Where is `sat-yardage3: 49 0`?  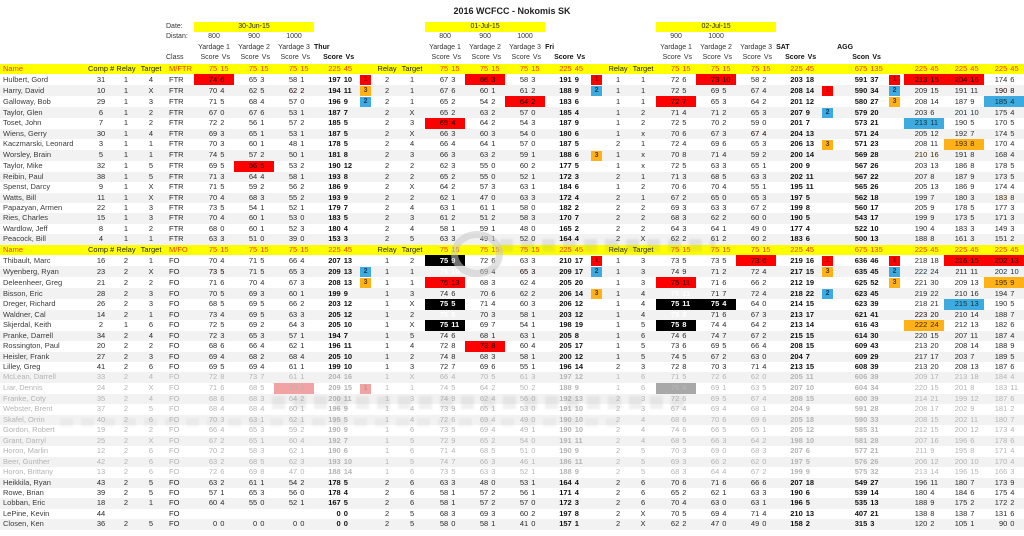 sat-yardage3: 49 0 is located at coordinates (756, 524).